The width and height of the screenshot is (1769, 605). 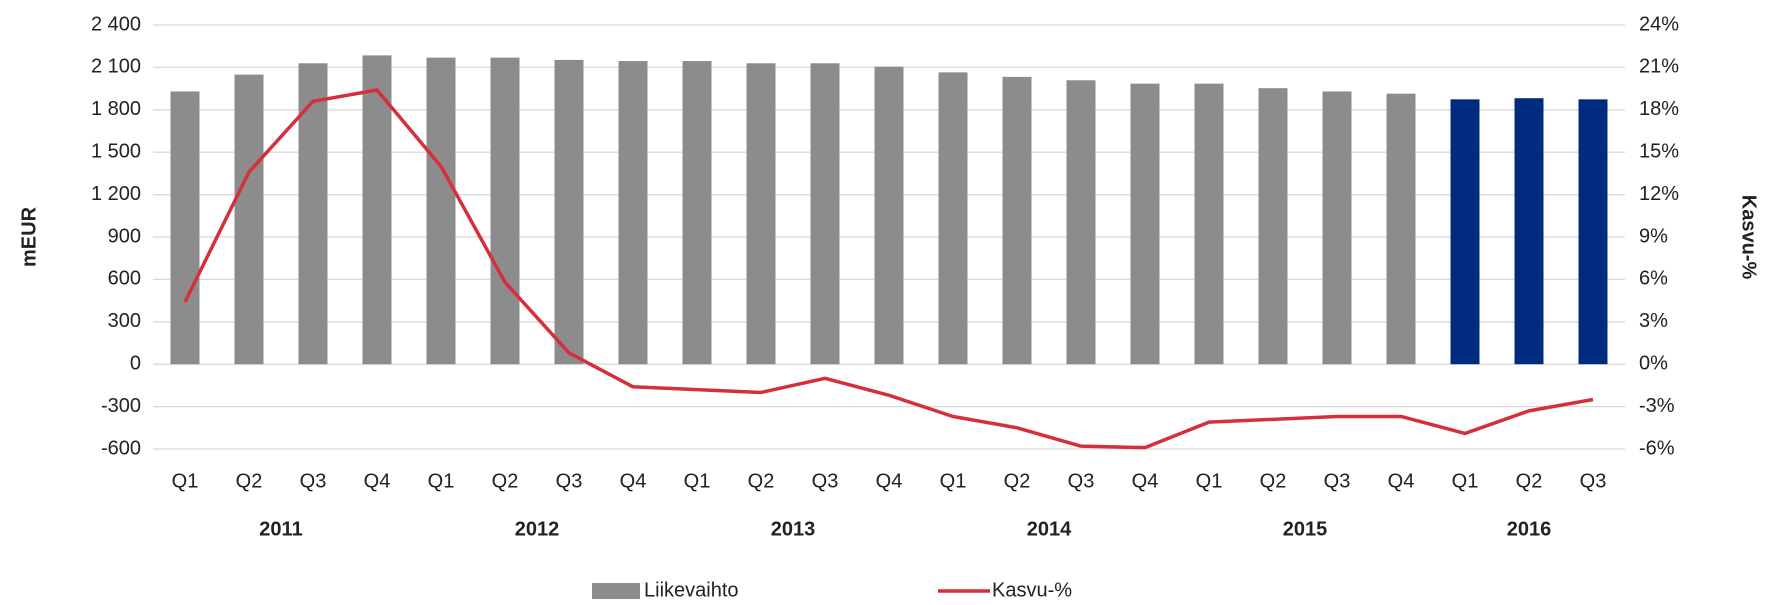 I want to click on y-tick-label: 2 400, so click(x=116, y=24).